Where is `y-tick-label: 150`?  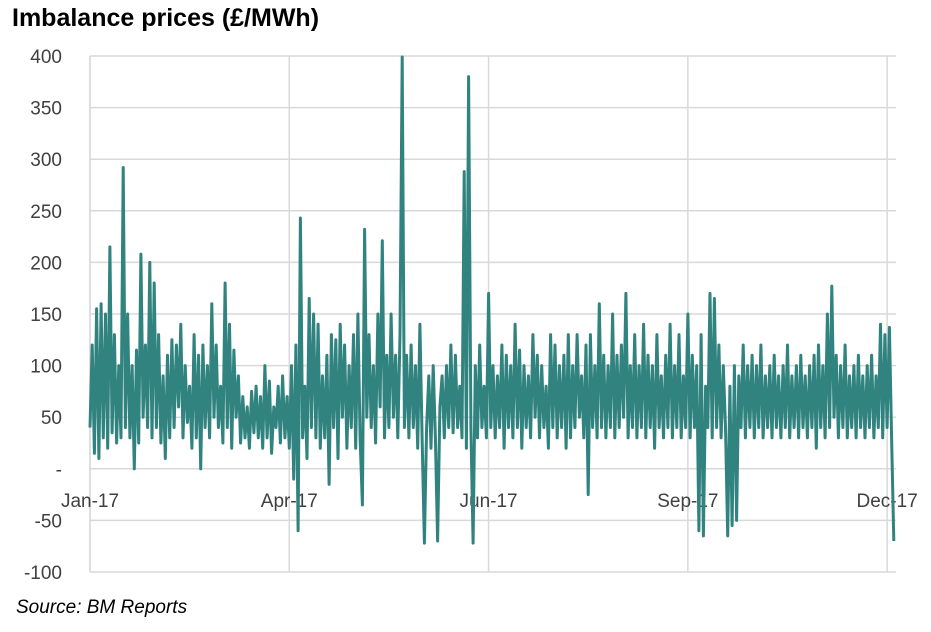
y-tick-label: 150 is located at coordinates (46, 315).